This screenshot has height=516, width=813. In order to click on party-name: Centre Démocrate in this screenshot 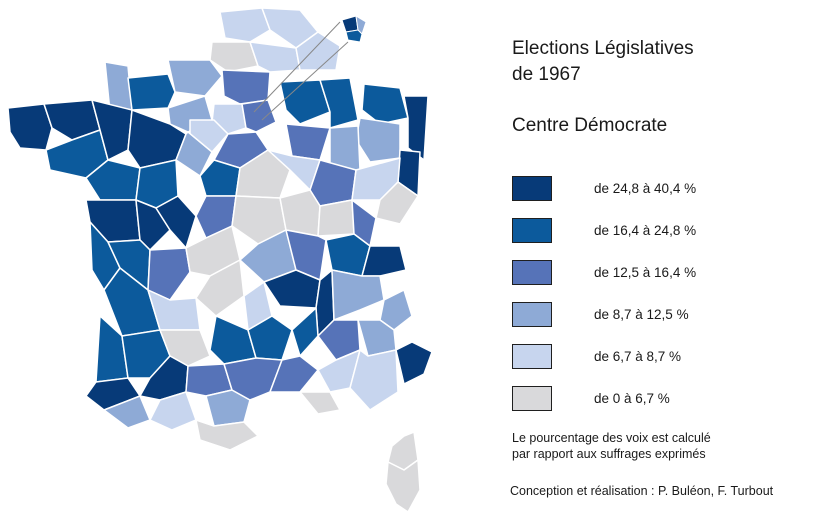, I will do `click(590, 125)`.